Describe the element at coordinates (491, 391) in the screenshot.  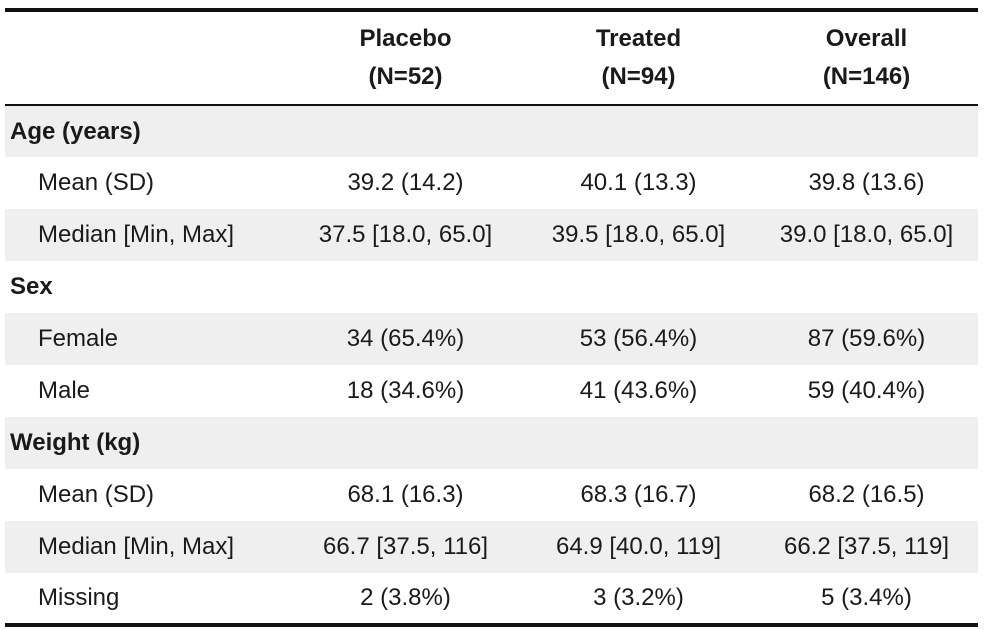
I see `table-row: Male 18 (34.6%) 41 (43.6%) 59 (40.4%)` at that location.